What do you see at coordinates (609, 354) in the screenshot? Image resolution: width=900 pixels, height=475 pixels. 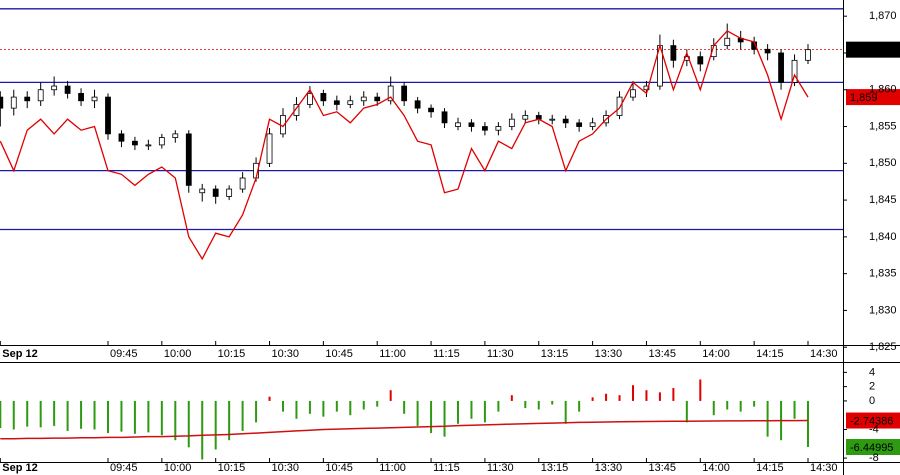 I see `x-tick-label: 13:30` at bounding box center [609, 354].